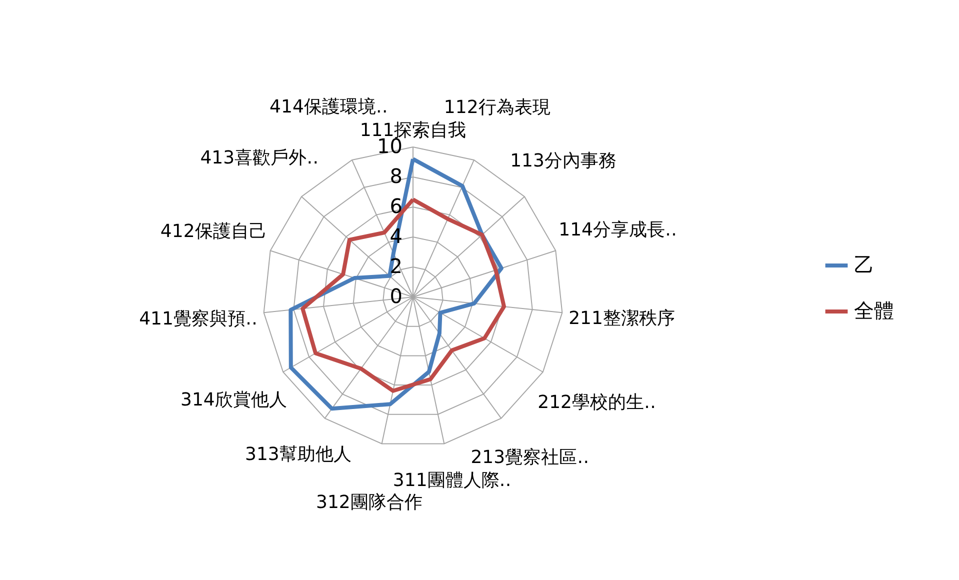 Image resolution: width=959 pixels, height=580 pixels. Describe the element at coordinates (259, 158) in the screenshot. I see `spoke-label: 413喜歡戶外‥` at that location.